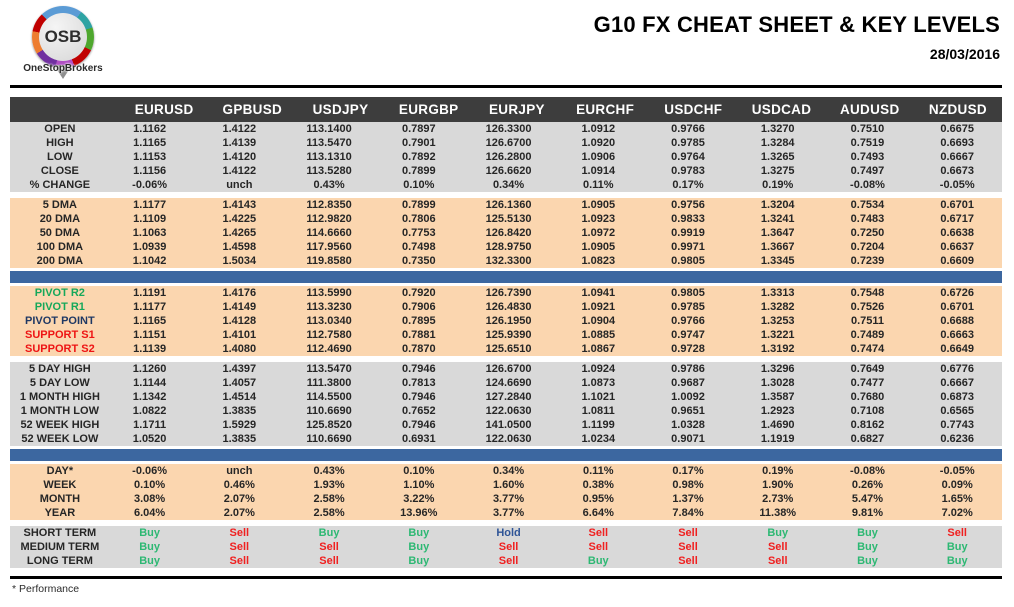 This screenshot has width=1014, height=607. I want to click on column-header: NZDUSD, so click(957, 109).